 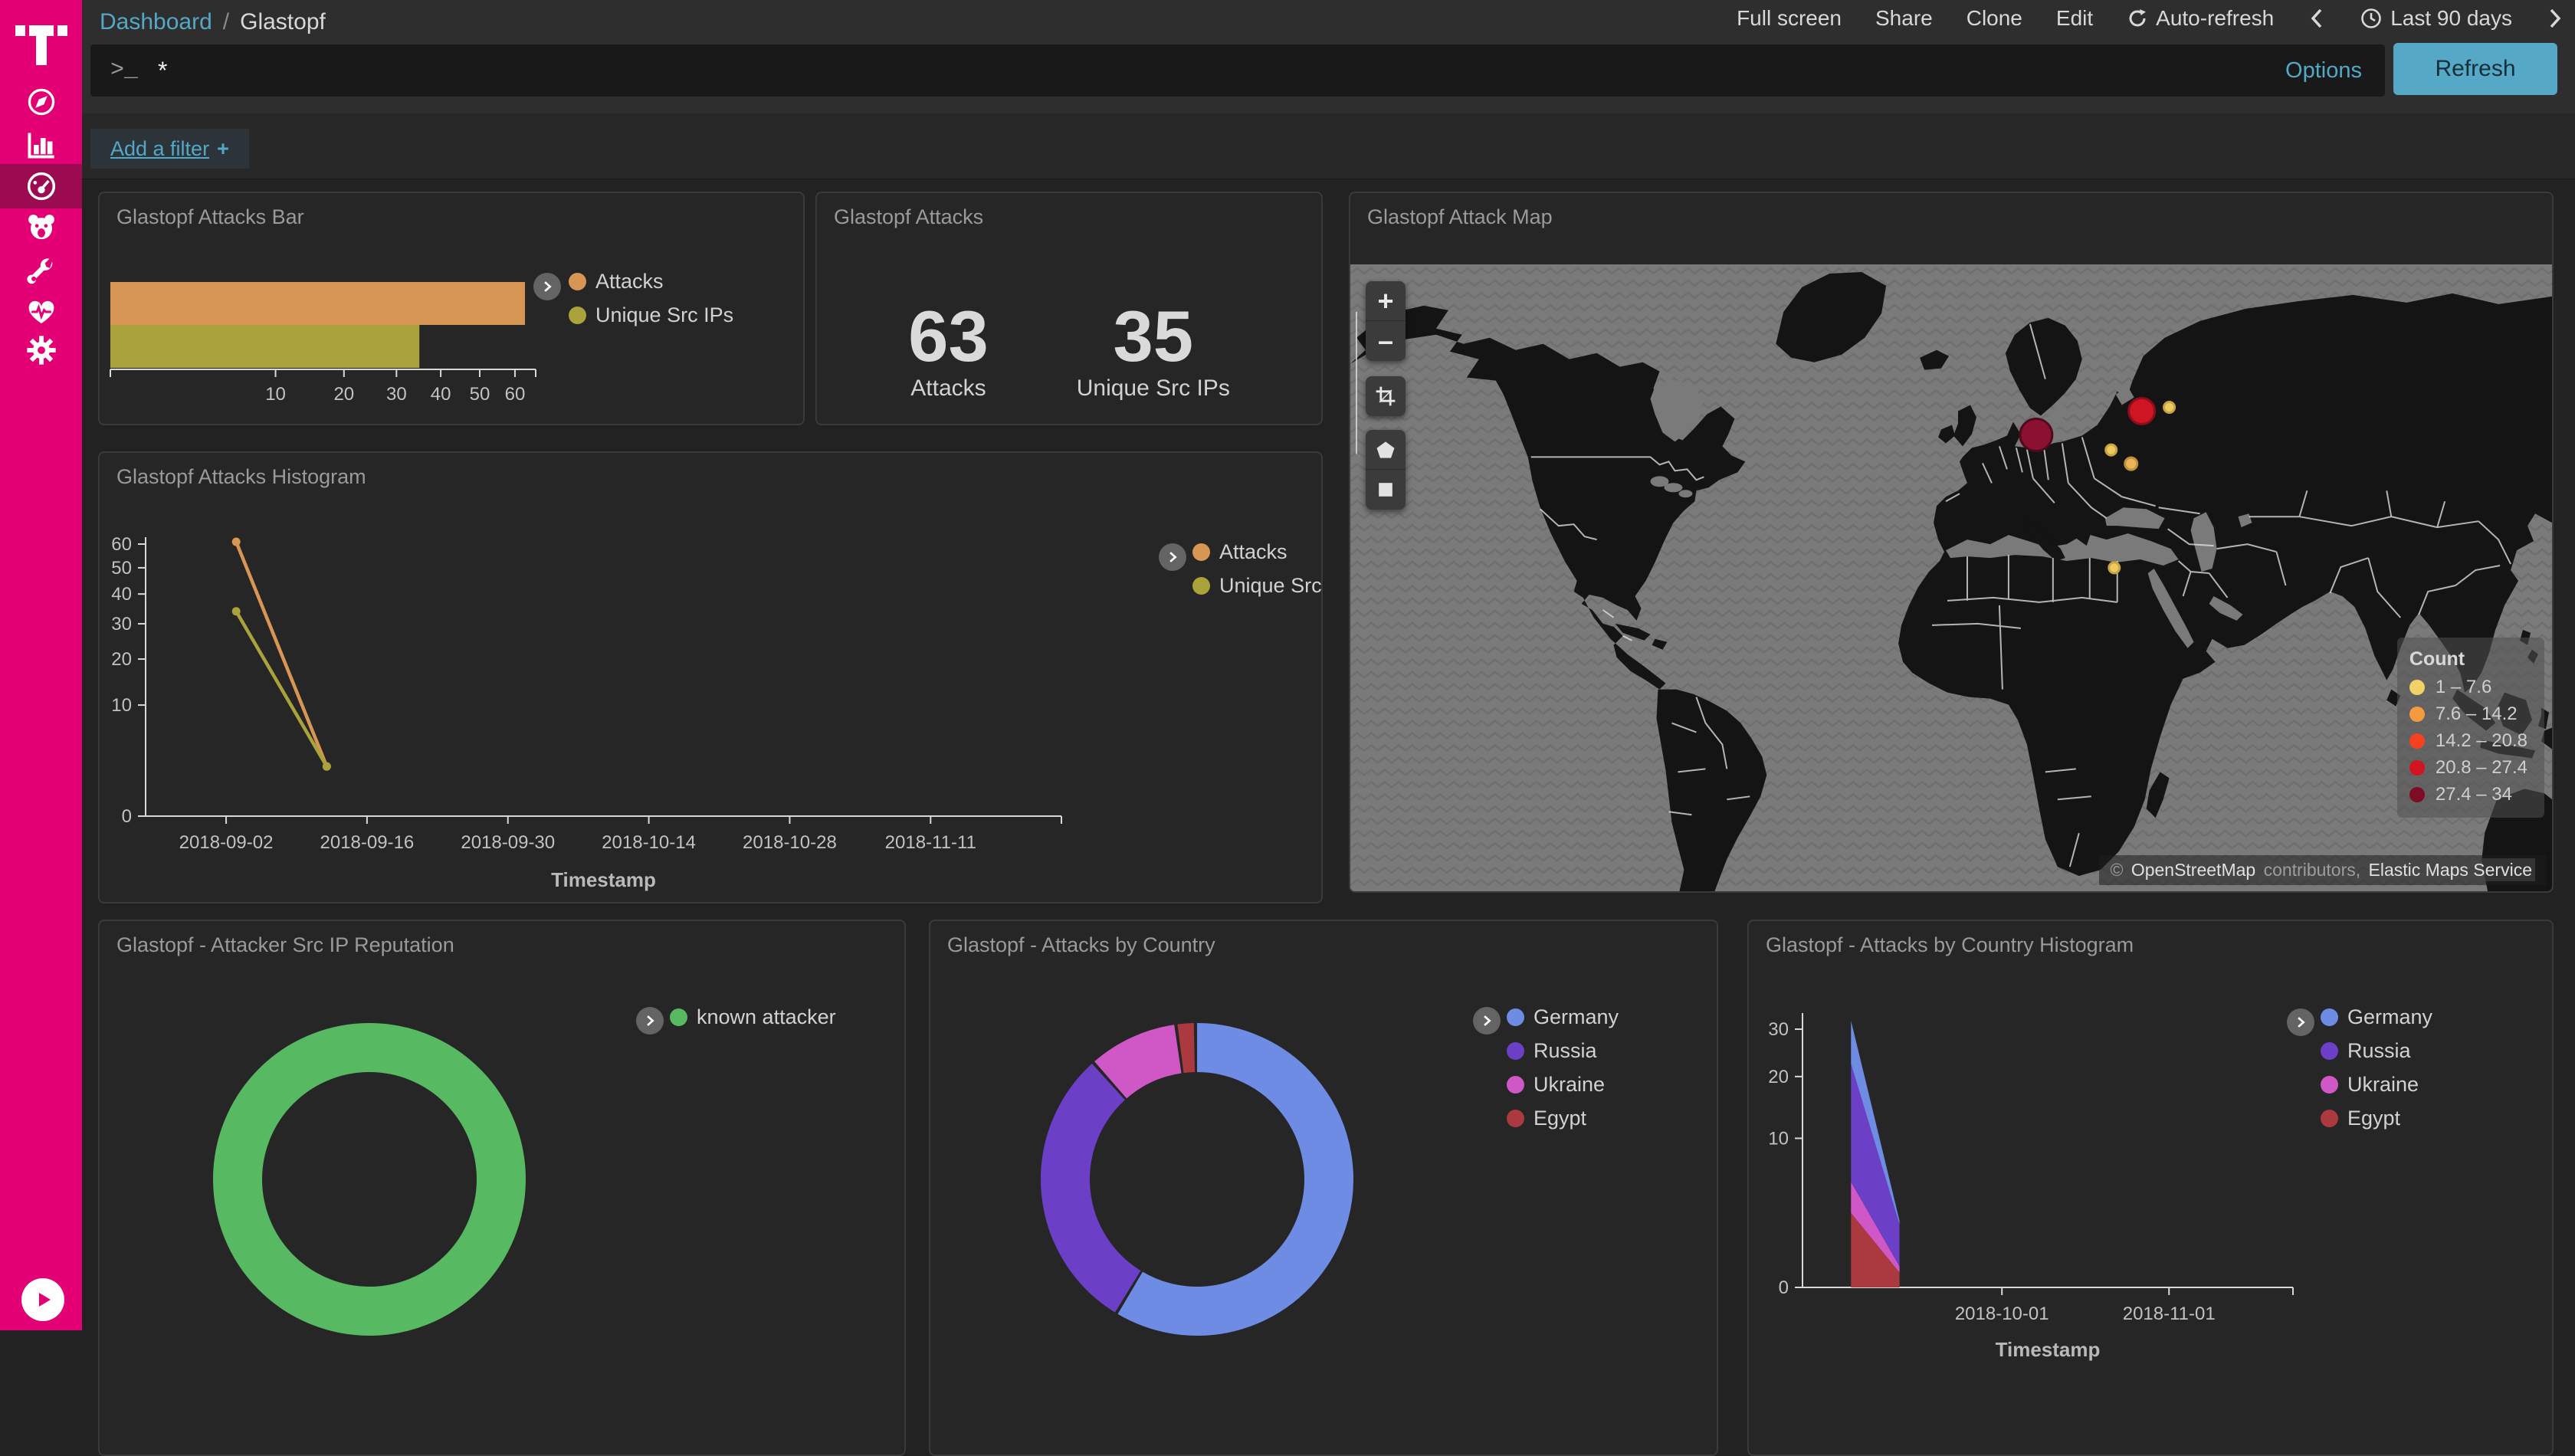 I want to click on legend-label: Egypt, so click(x=2374, y=1118).